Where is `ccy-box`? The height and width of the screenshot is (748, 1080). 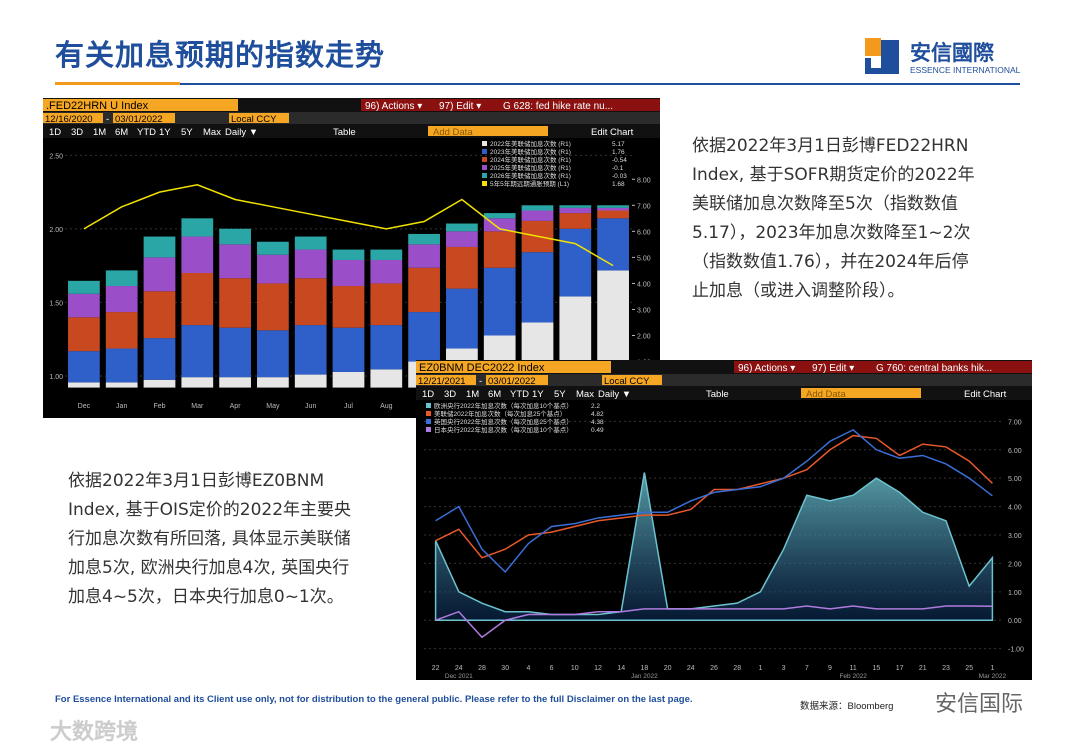 ccy-box is located at coordinates (259, 118).